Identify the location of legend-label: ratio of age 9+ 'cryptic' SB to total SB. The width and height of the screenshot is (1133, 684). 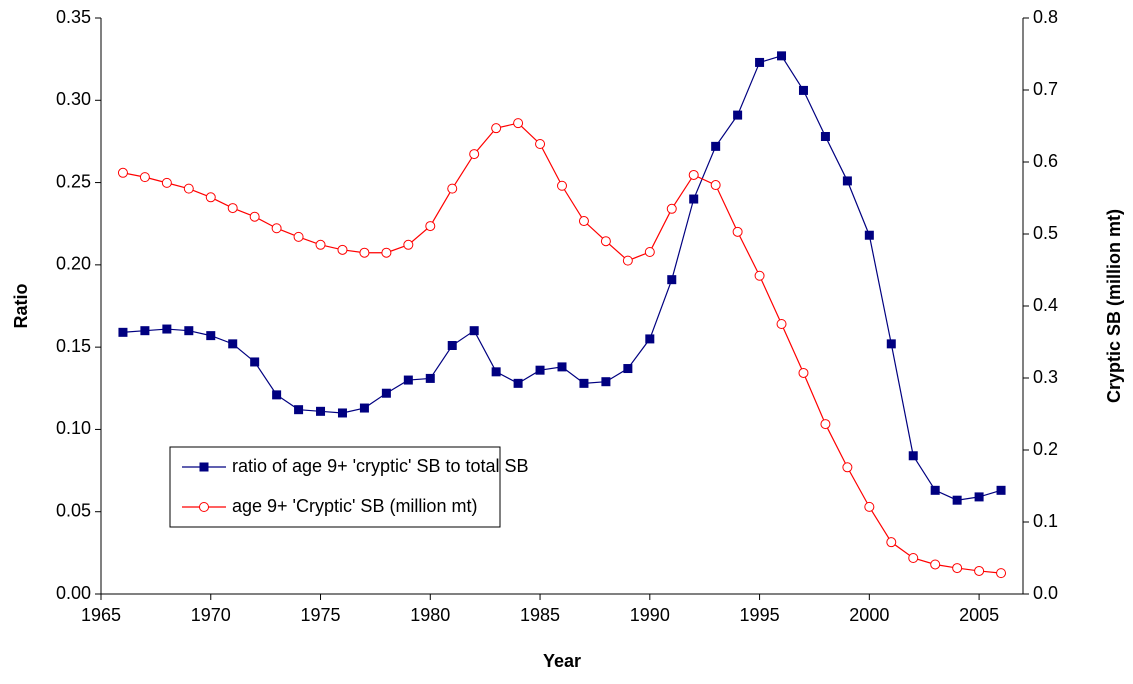
(380, 466).